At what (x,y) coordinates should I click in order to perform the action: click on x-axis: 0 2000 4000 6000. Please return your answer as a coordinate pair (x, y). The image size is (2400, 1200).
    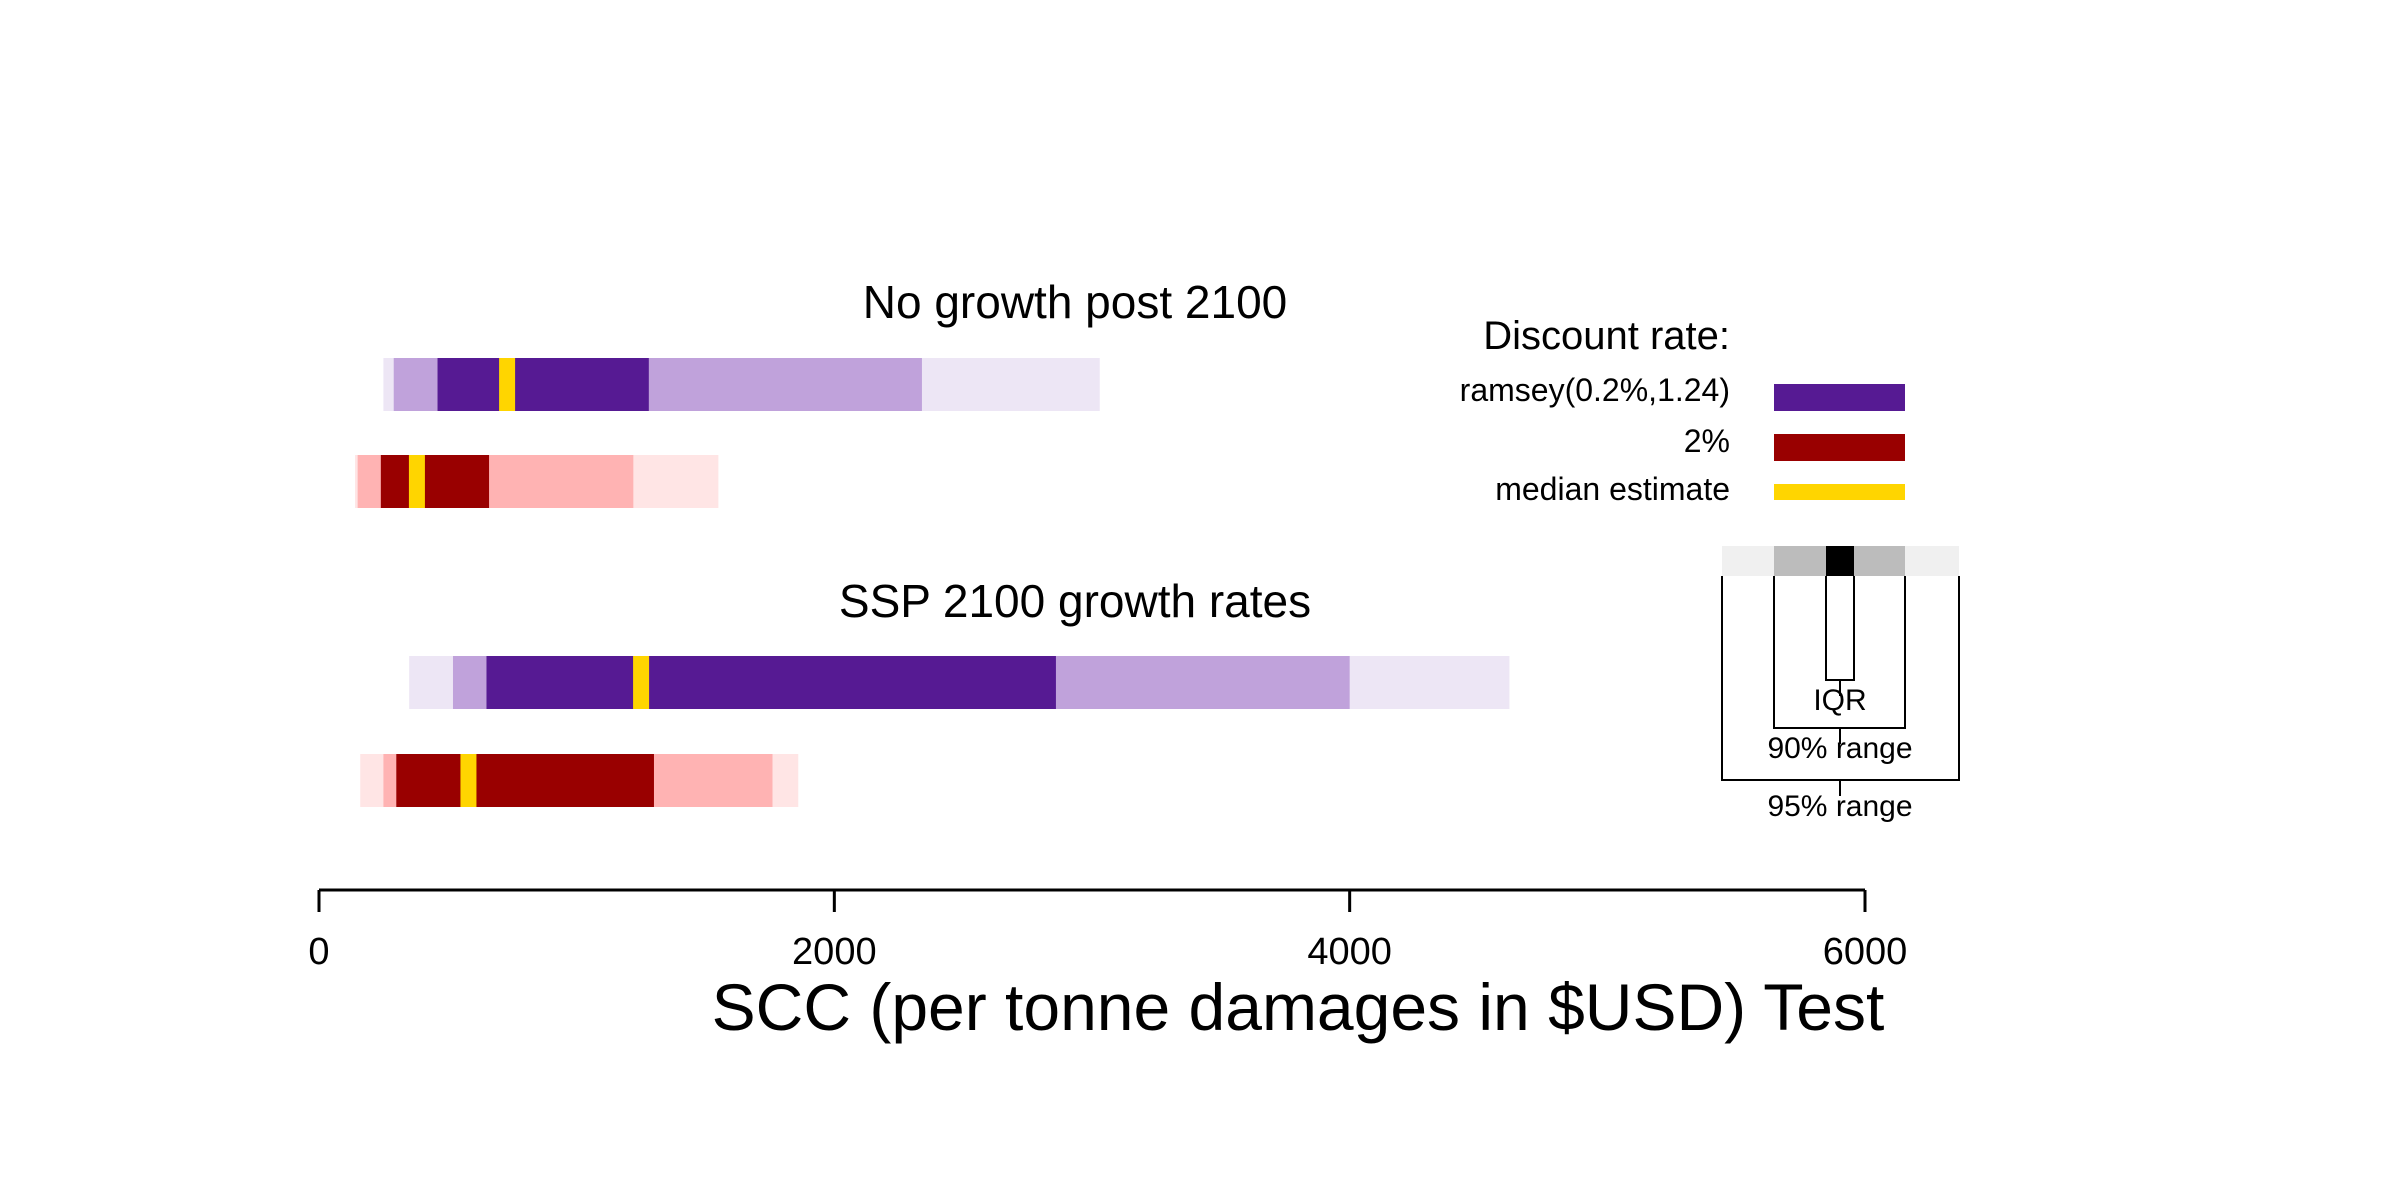
    Looking at the image, I should click on (1108, 930).